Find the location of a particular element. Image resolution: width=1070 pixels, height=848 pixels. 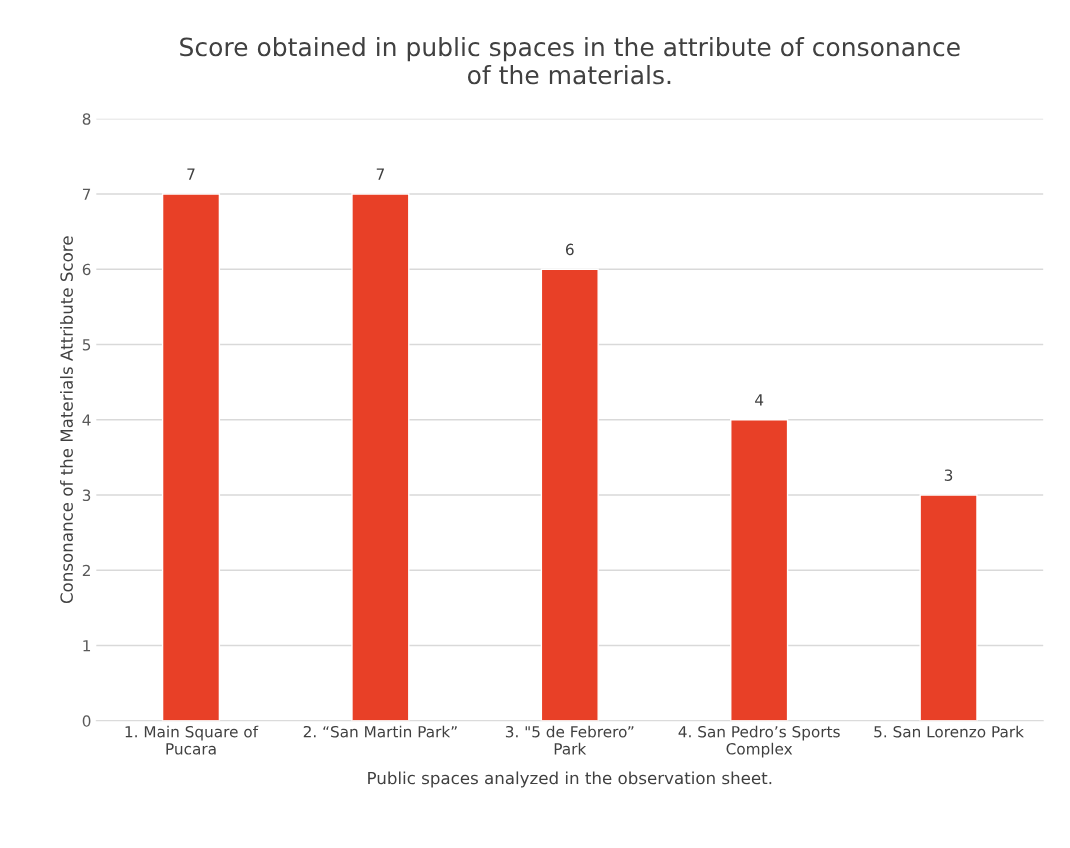

x-tick-label: 4. San Pedro’s Sports Complex is located at coordinates (759, 741).